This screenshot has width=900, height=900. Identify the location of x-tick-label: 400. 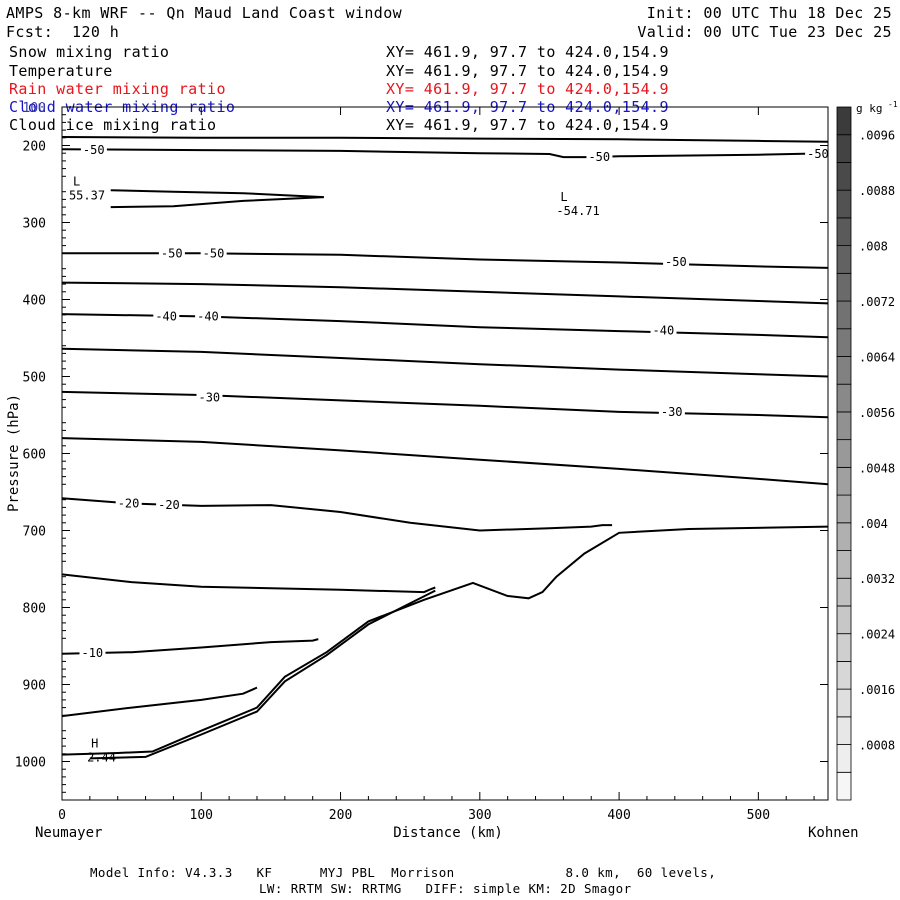
(618, 815).